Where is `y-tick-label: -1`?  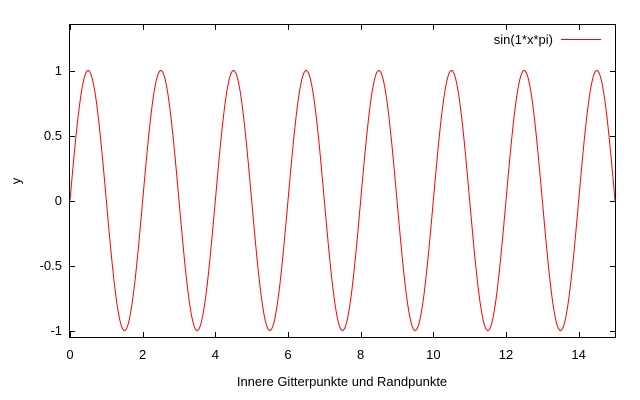 y-tick-label: -1 is located at coordinates (56, 330).